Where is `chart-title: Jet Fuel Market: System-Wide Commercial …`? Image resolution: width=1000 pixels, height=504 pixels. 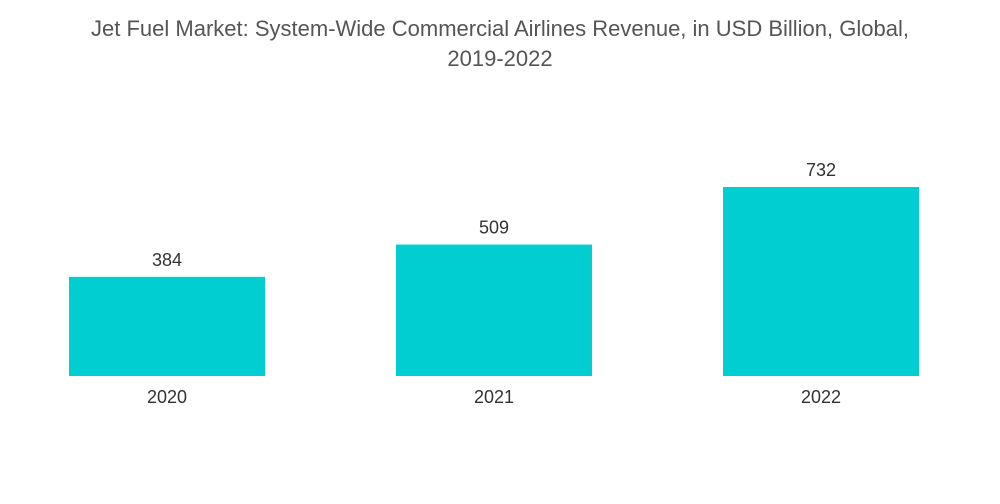 chart-title: Jet Fuel Market: System-Wide Commercial … is located at coordinates (500, 44).